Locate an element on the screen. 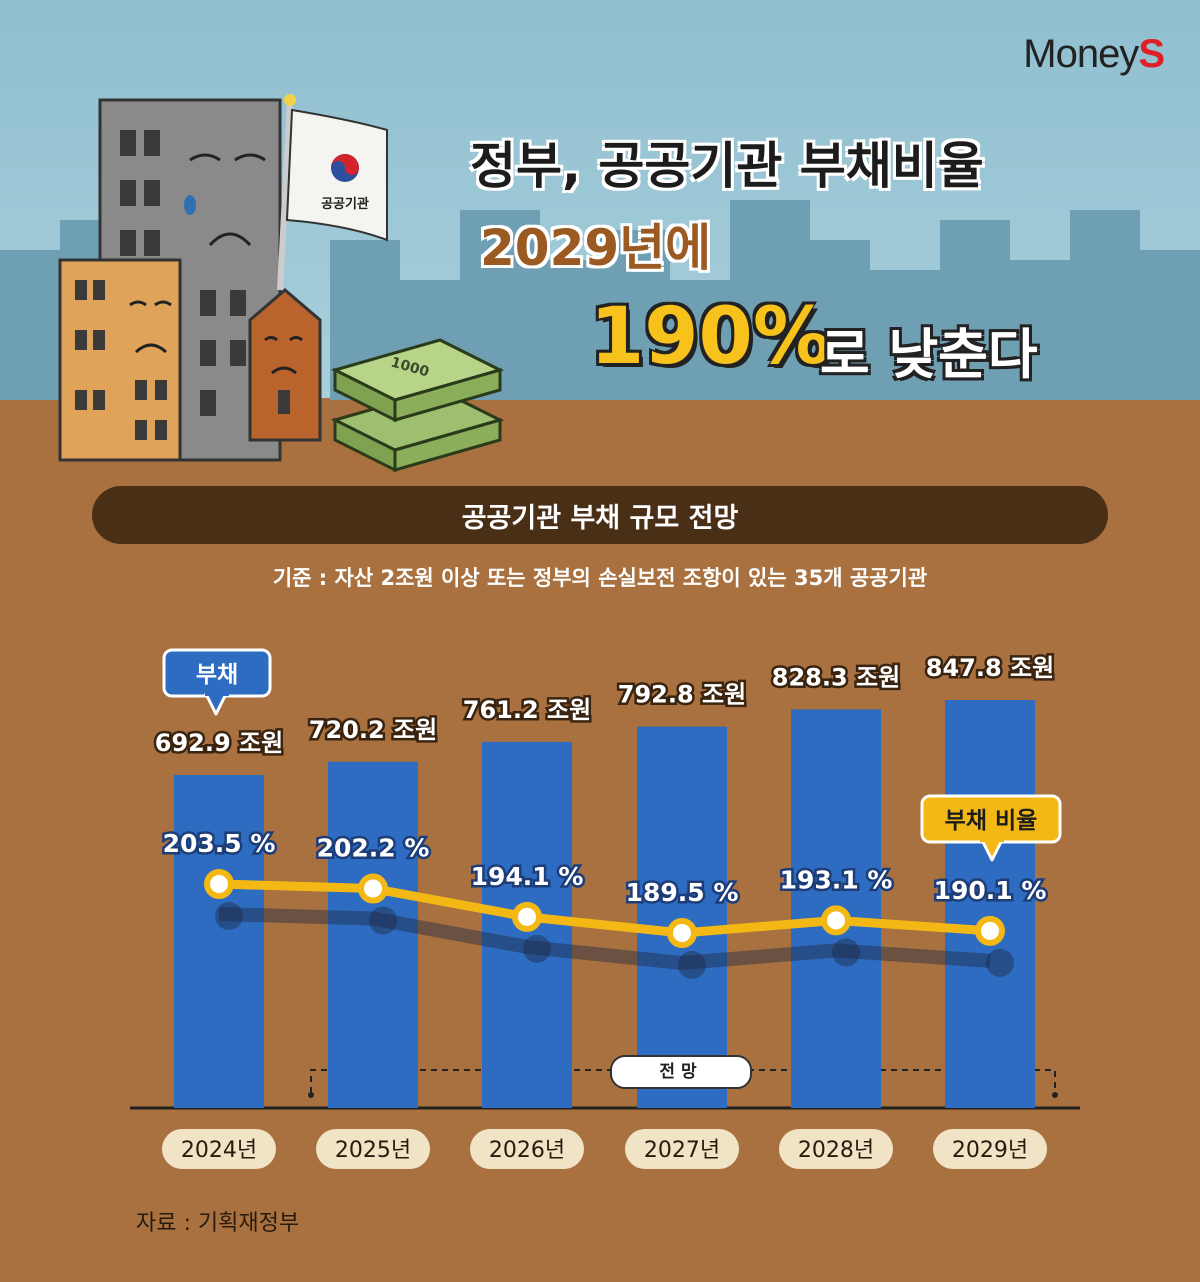  flag-label: 공공기관 is located at coordinates (345, 204).